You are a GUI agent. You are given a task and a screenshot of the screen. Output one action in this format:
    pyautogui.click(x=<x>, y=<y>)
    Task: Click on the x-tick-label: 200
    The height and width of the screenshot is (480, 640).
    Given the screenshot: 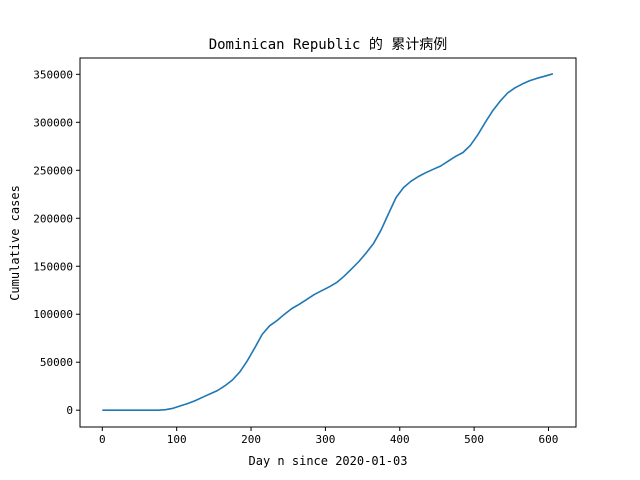 What is the action you would take?
    pyautogui.click(x=251, y=439)
    